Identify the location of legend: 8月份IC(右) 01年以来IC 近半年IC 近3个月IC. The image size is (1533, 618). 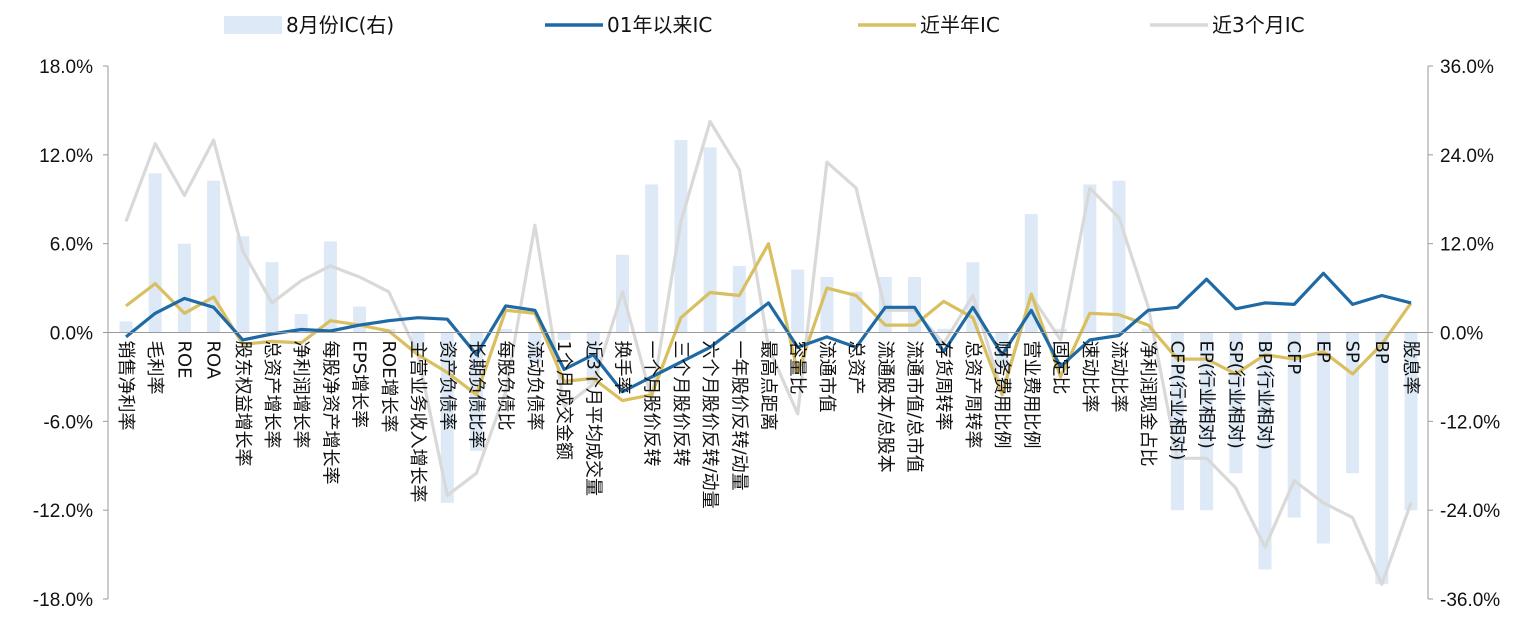
(764, 25).